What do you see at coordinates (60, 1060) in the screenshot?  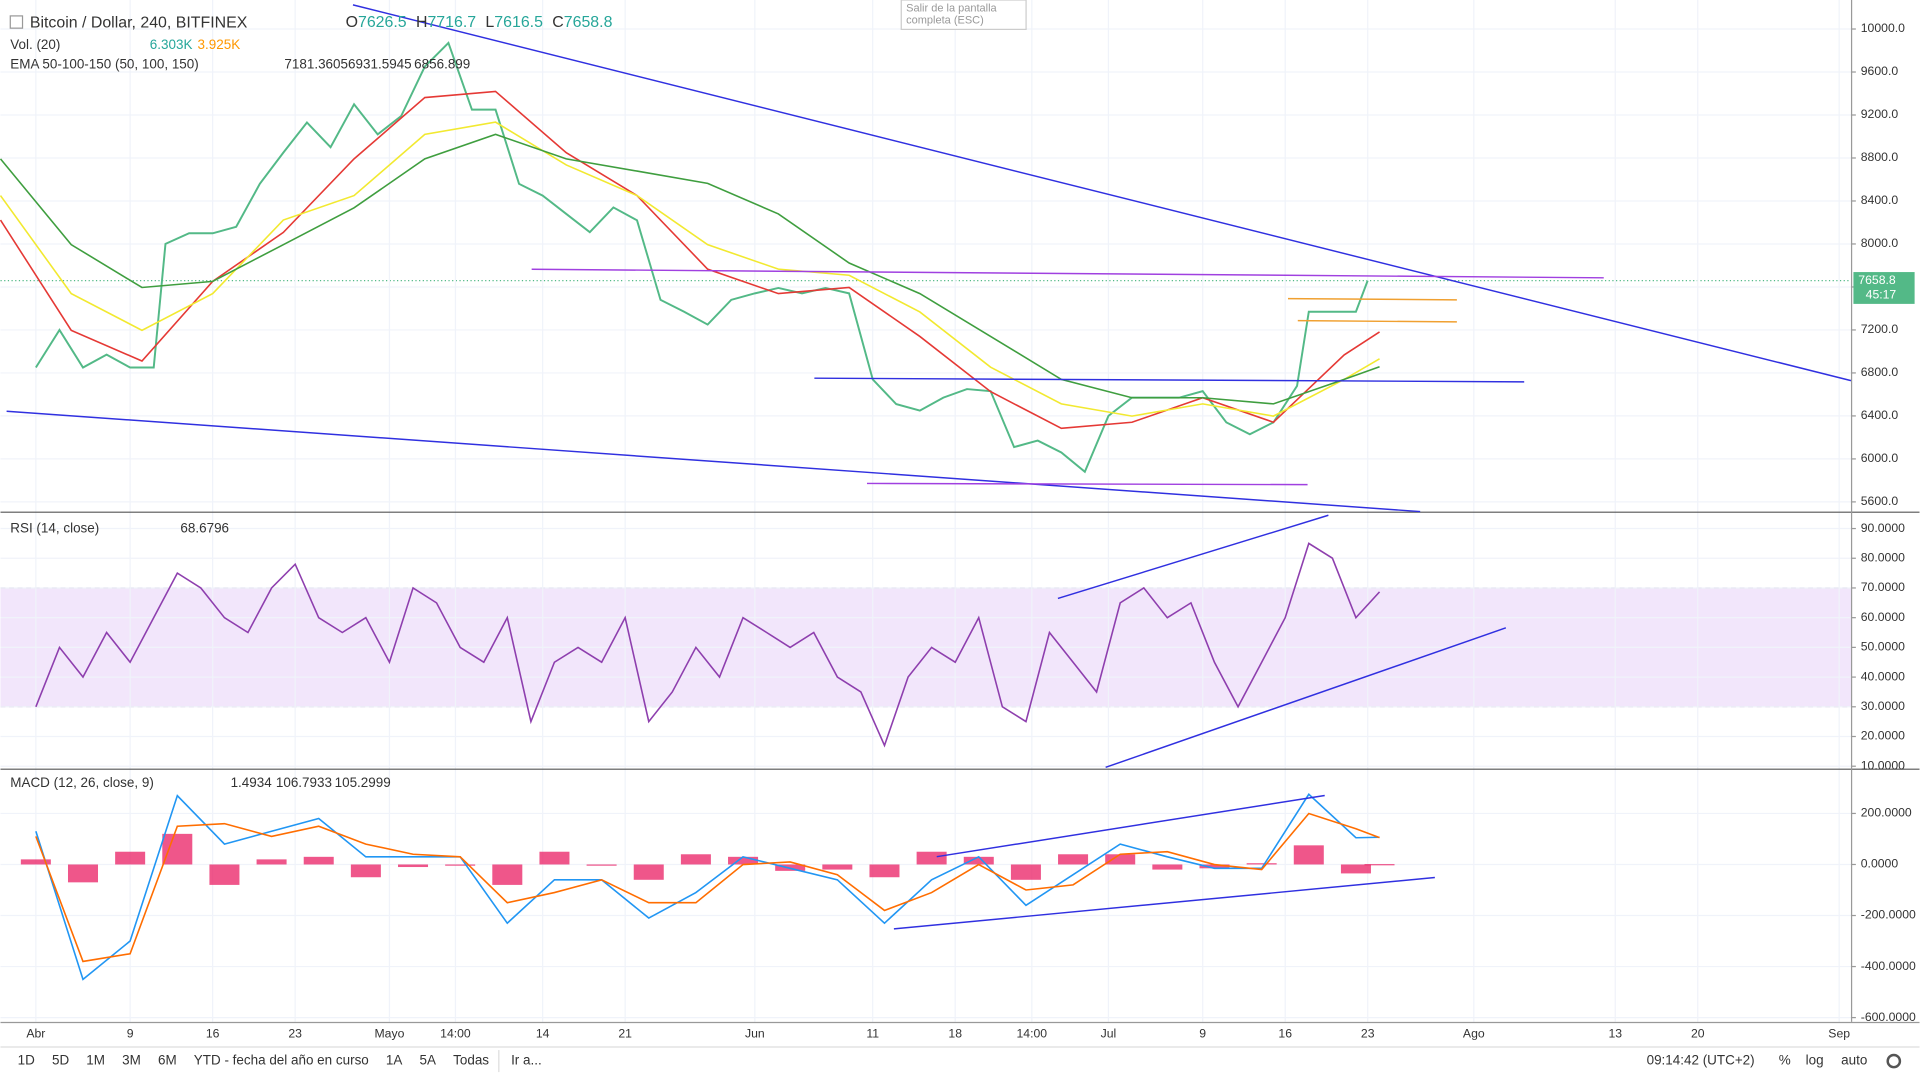 I see `range-button: 5D` at bounding box center [60, 1060].